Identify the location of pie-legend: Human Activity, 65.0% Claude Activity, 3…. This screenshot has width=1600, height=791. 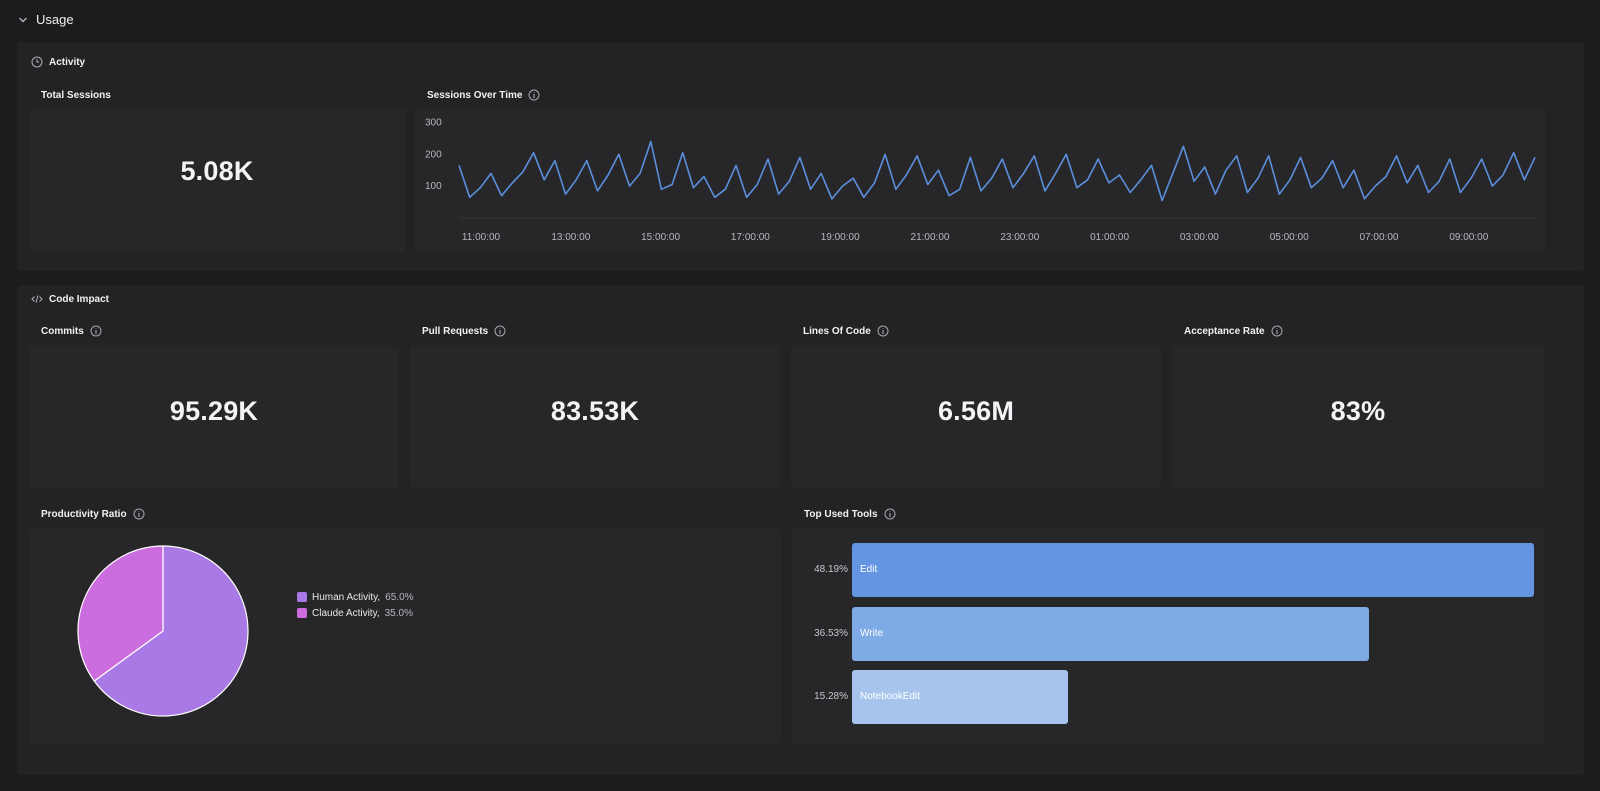
(355, 605).